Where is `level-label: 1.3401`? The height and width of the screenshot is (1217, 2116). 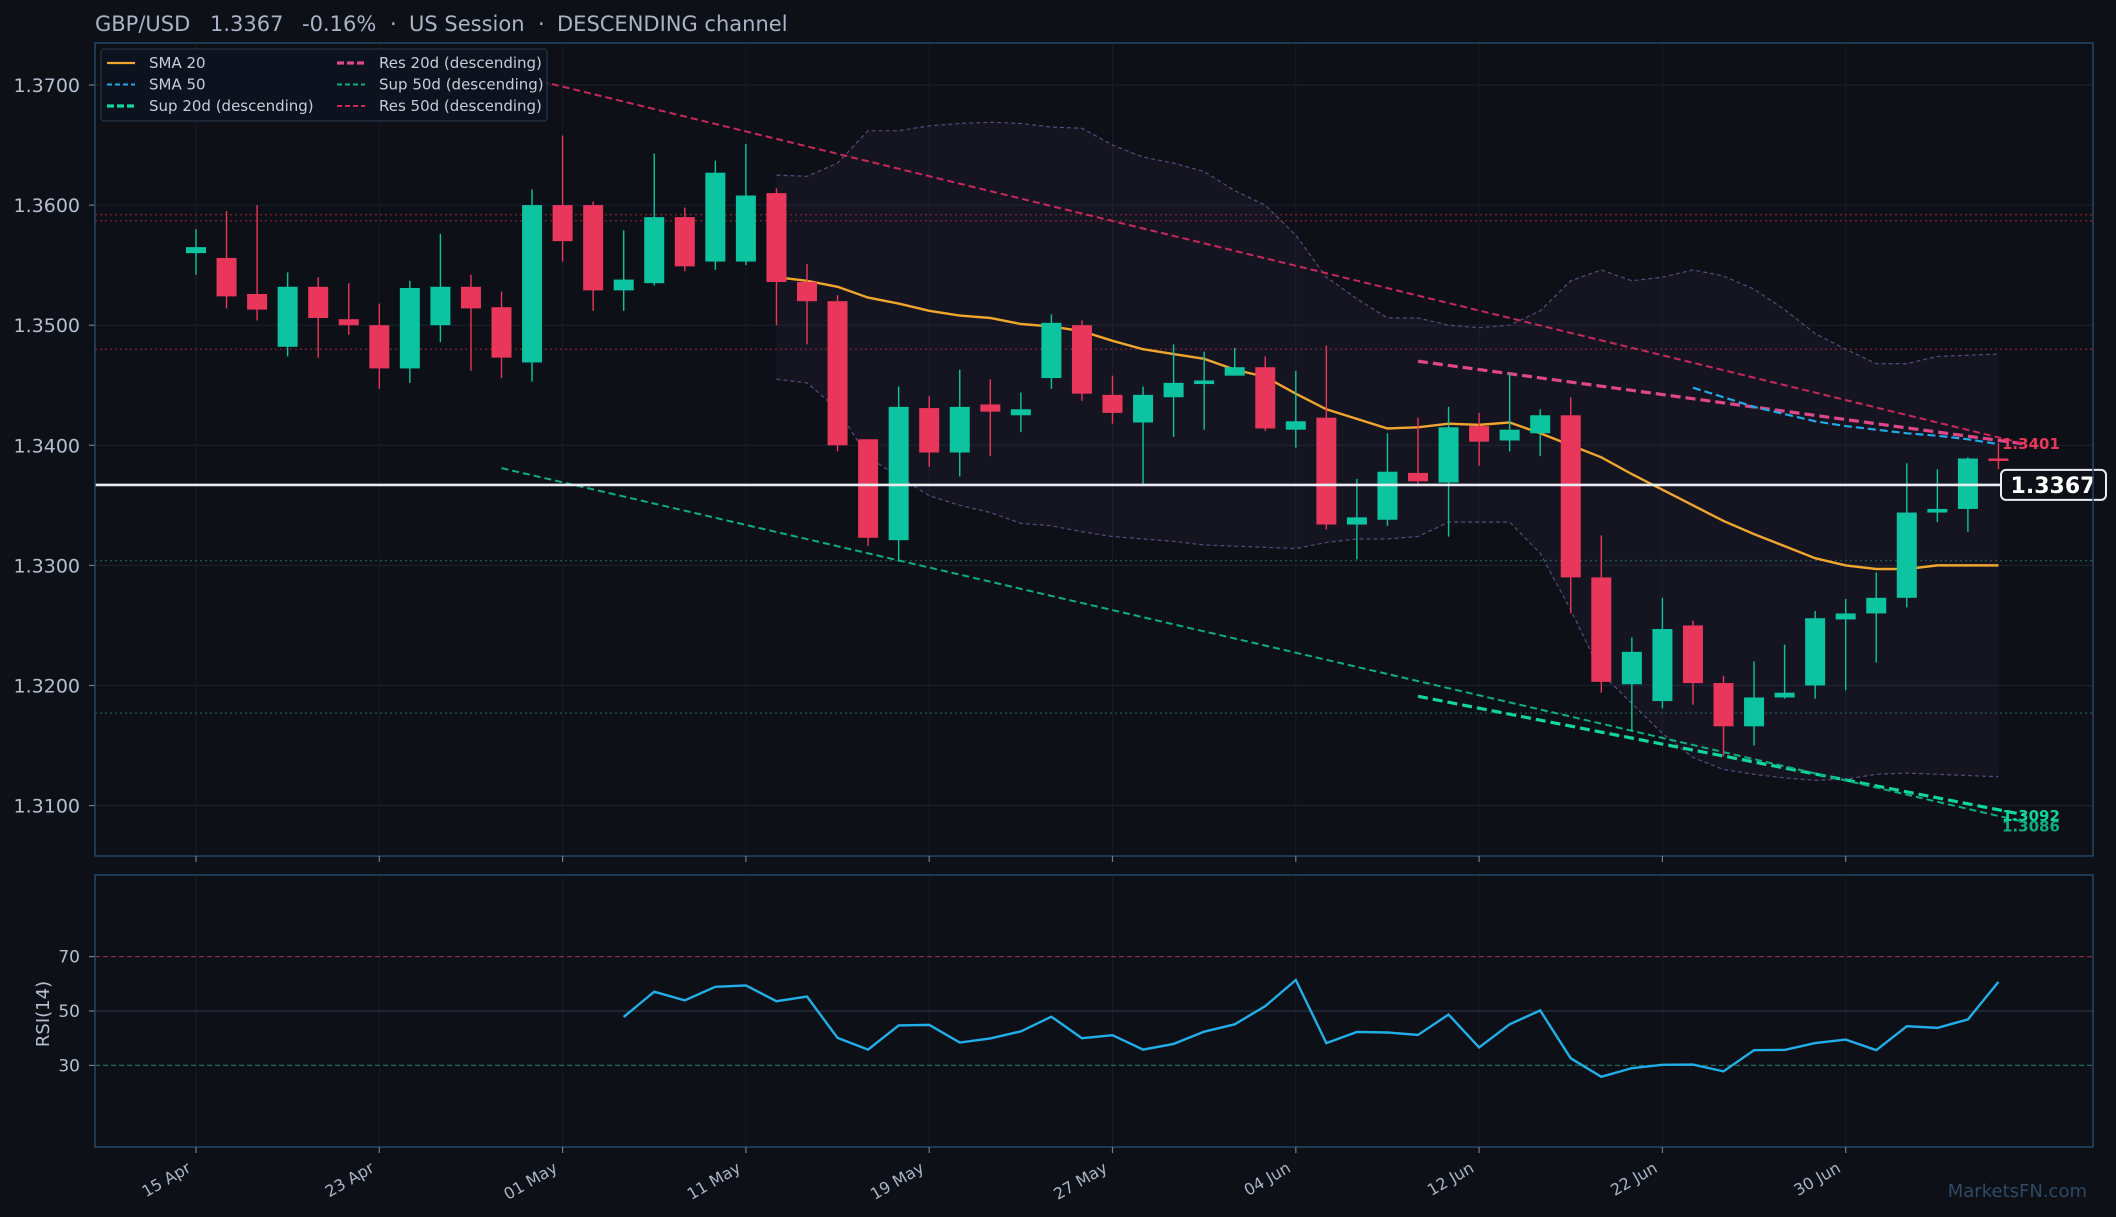
level-label: 1.3401 is located at coordinates (2031, 444).